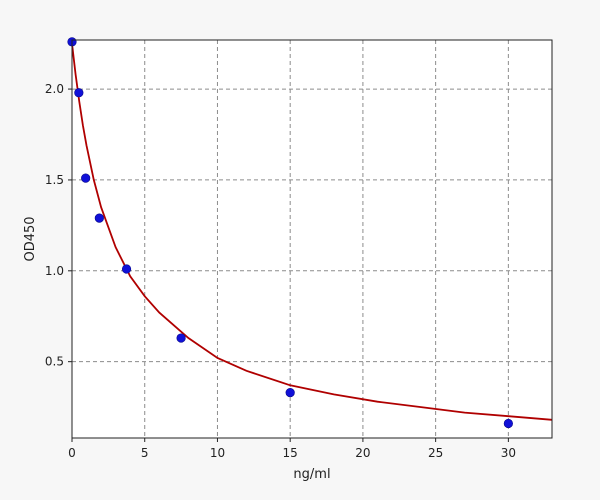 This screenshot has width=600, height=500. What do you see at coordinates (54, 362) in the screenshot?
I see `y-tick-label: 0.5` at bounding box center [54, 362].